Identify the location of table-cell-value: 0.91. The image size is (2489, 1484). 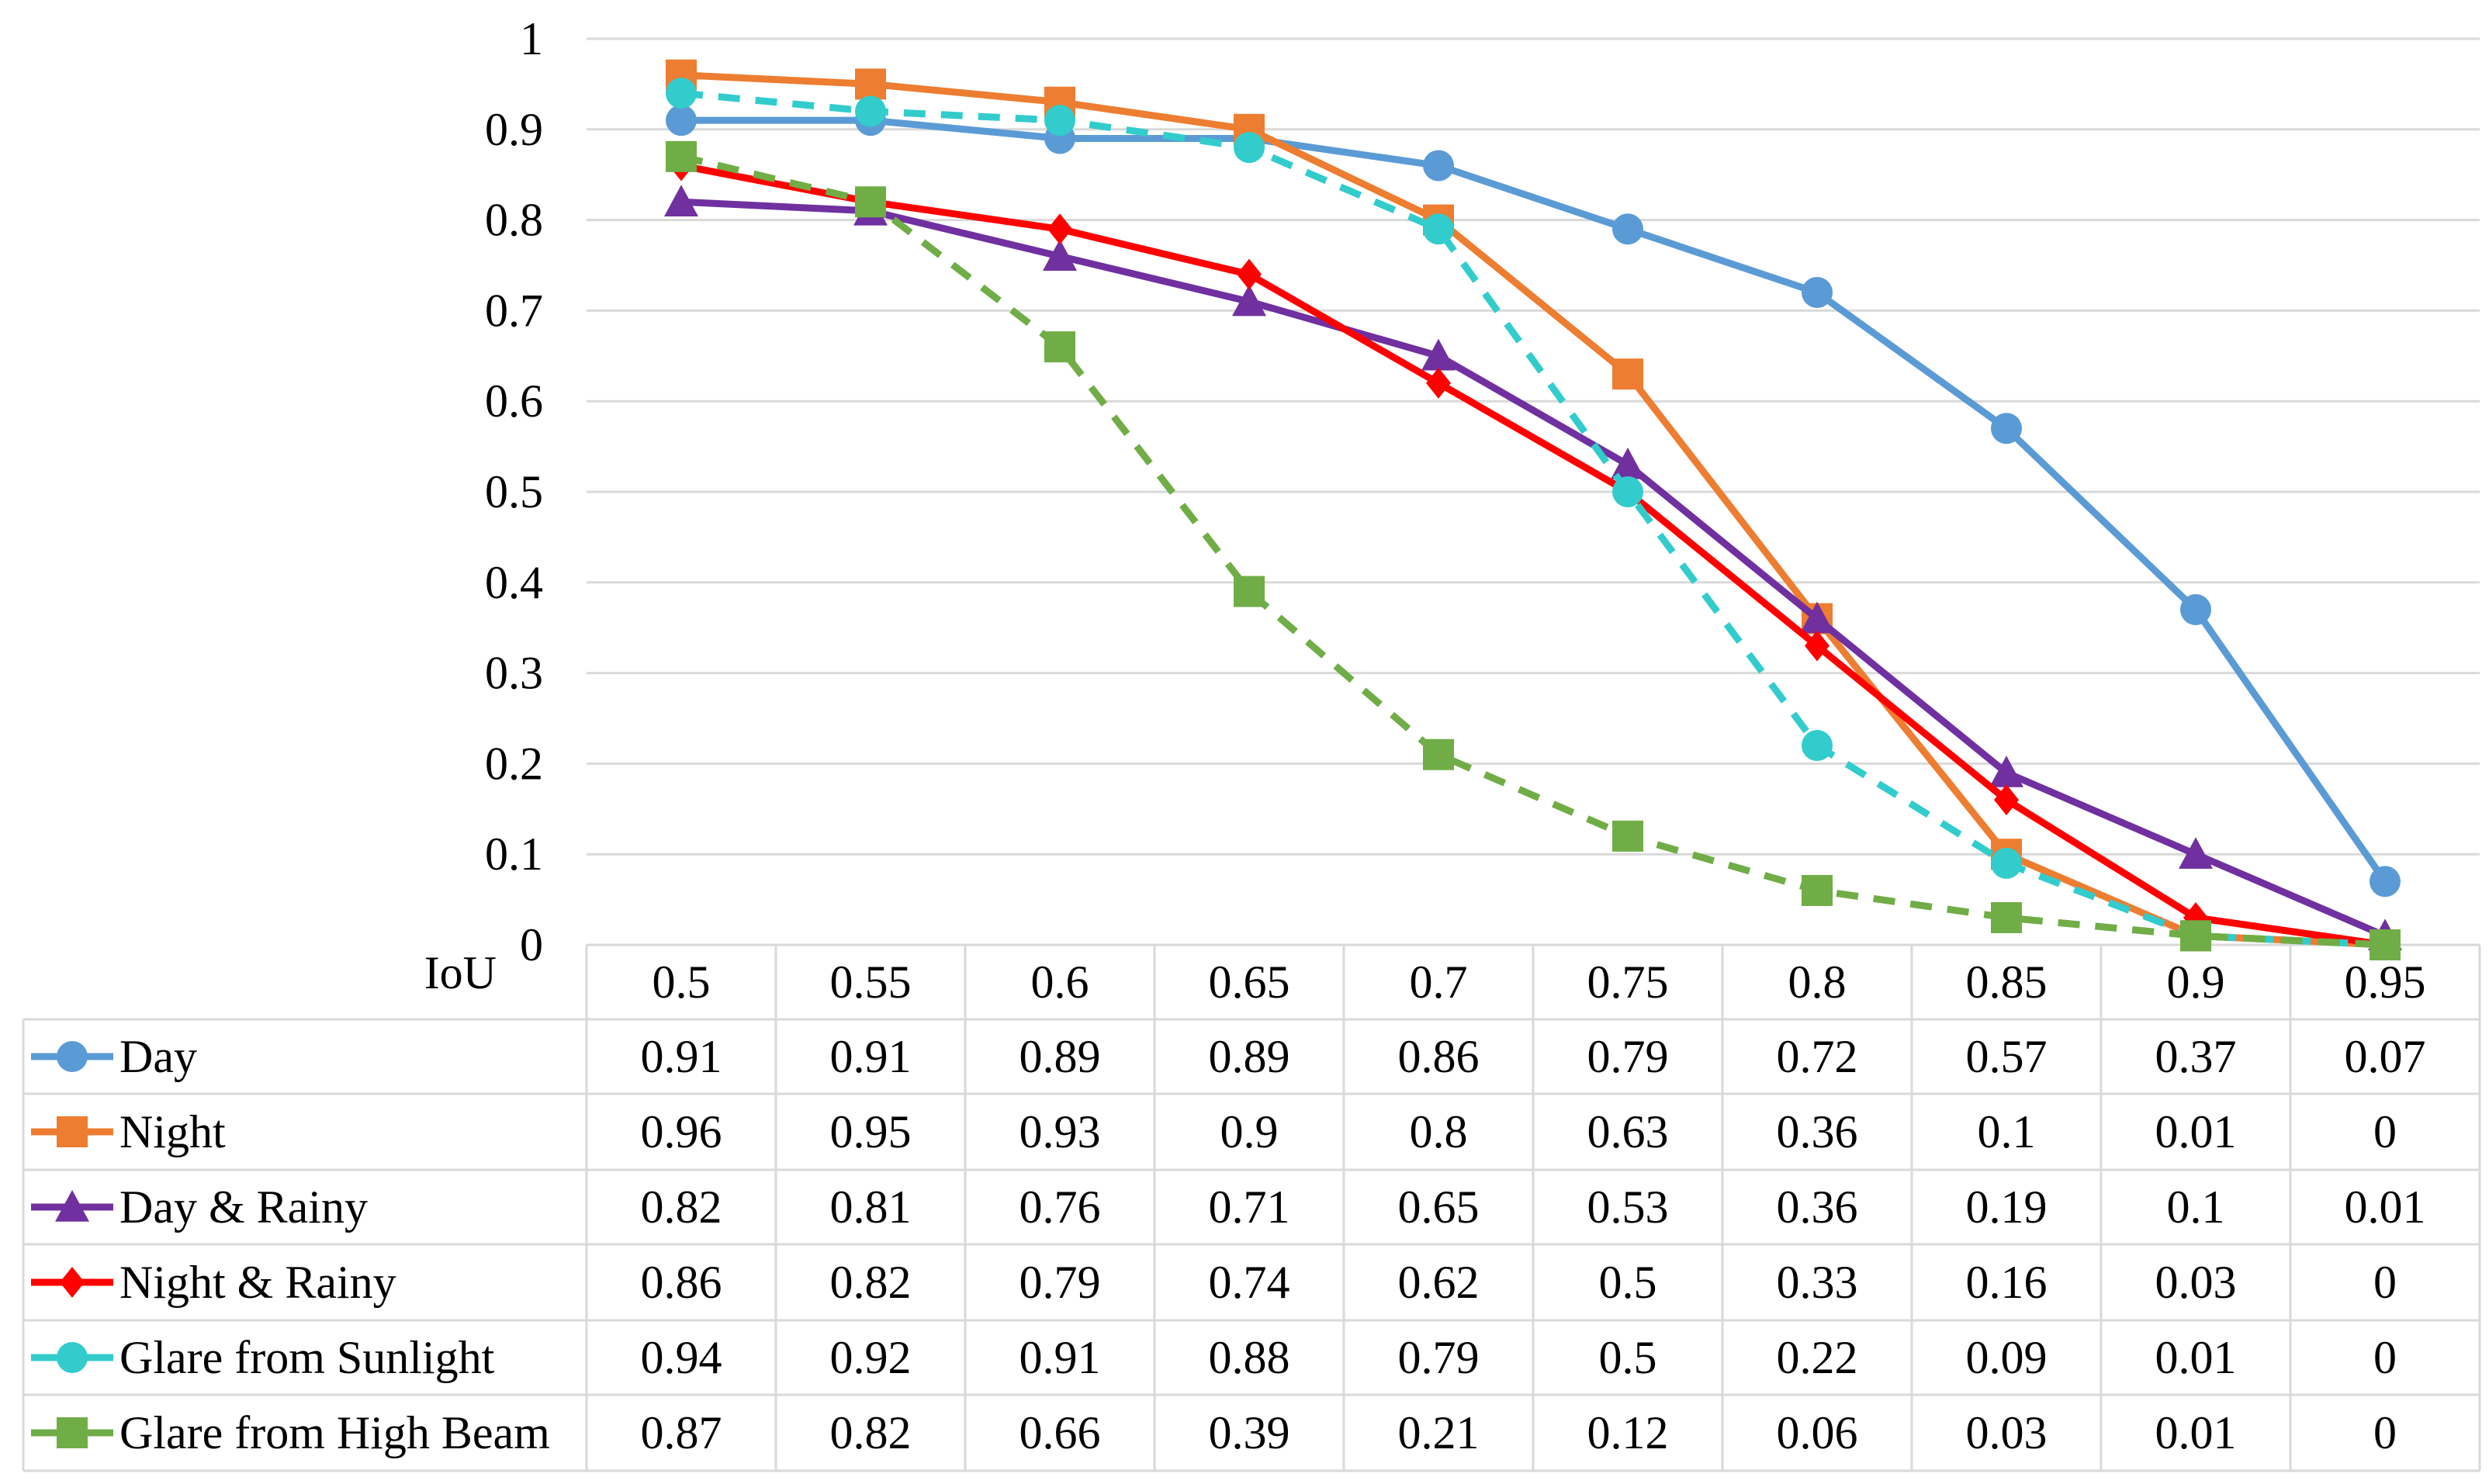
(871, 1056).